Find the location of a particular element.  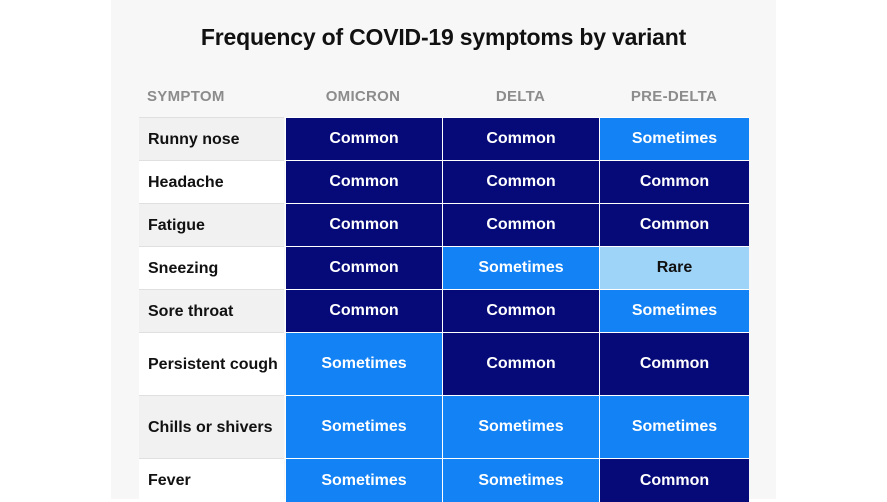

symptom-label: Sneezing is located at coordinates (211, 267).